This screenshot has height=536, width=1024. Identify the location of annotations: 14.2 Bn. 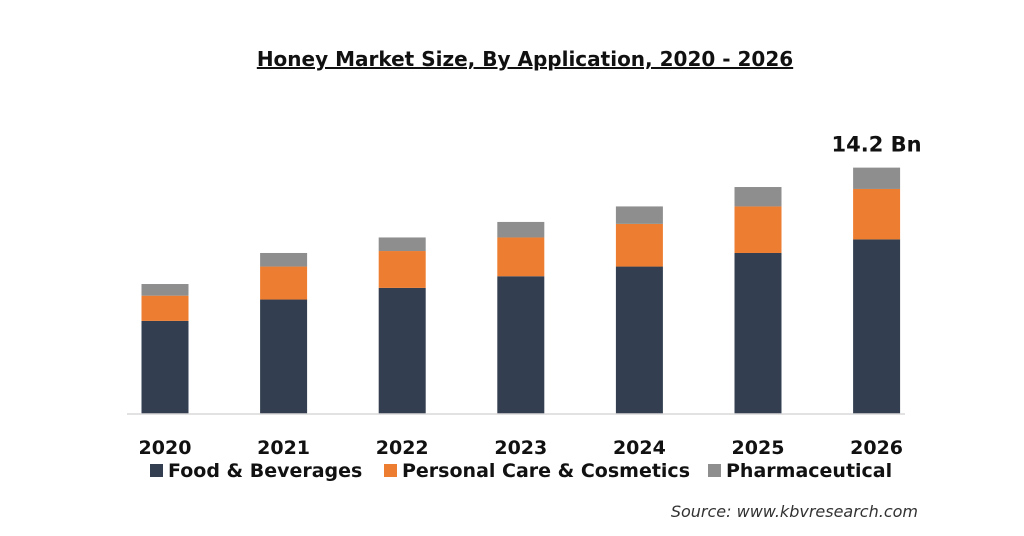
(877, 145).